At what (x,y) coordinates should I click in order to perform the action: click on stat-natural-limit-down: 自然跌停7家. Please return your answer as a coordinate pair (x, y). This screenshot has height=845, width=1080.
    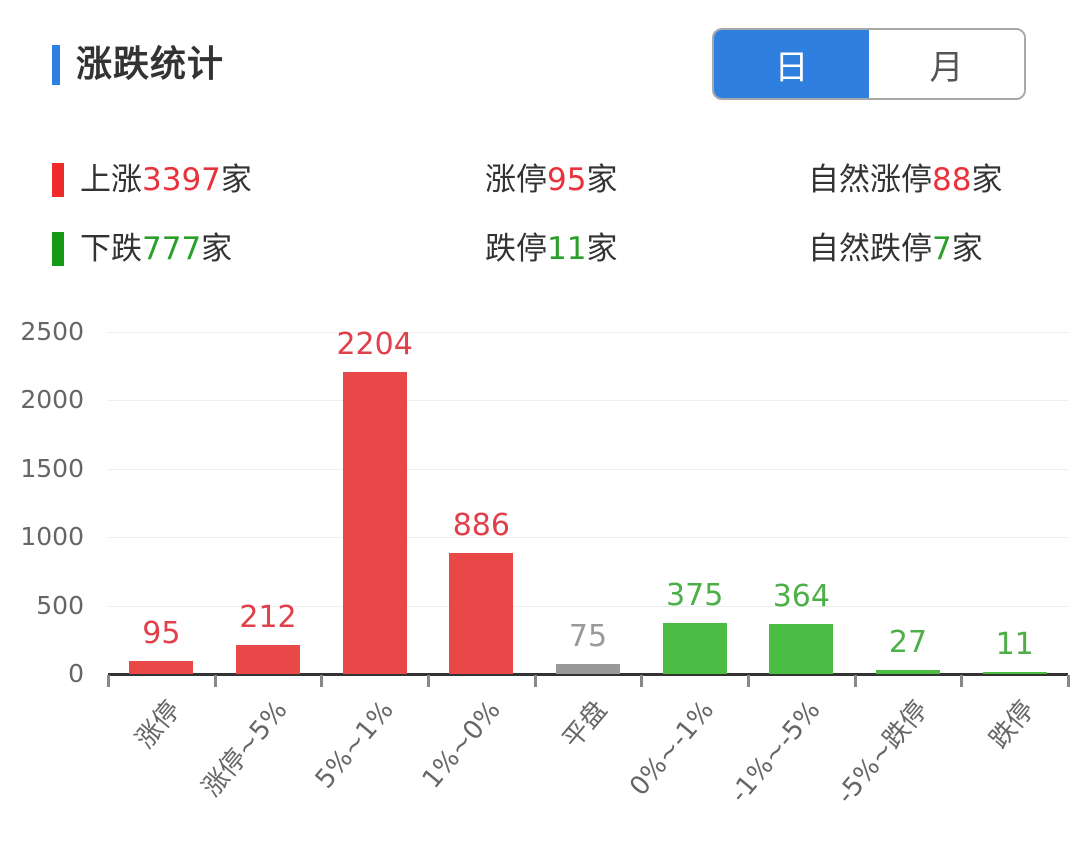
    Looking at the image, I should click on (895, 249).